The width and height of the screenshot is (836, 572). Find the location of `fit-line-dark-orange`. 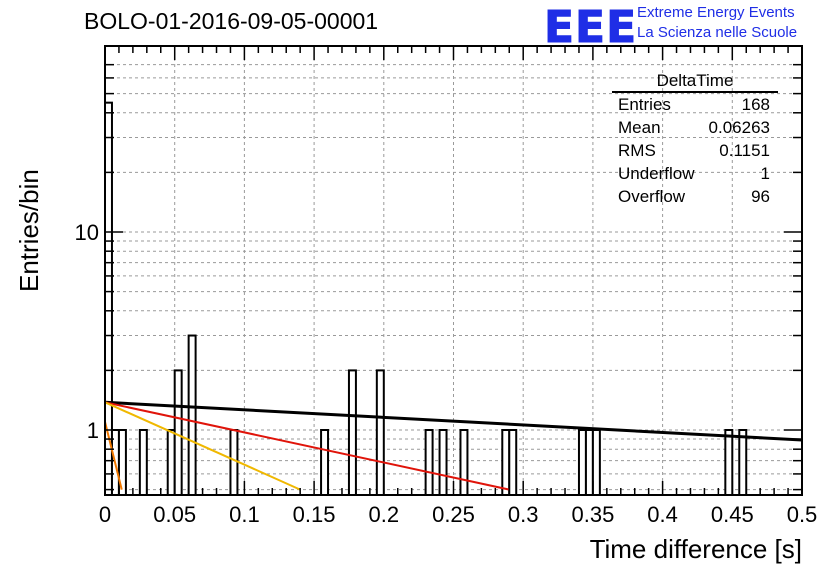

fit-line-dark-orange is located at coordinates (113, 455).